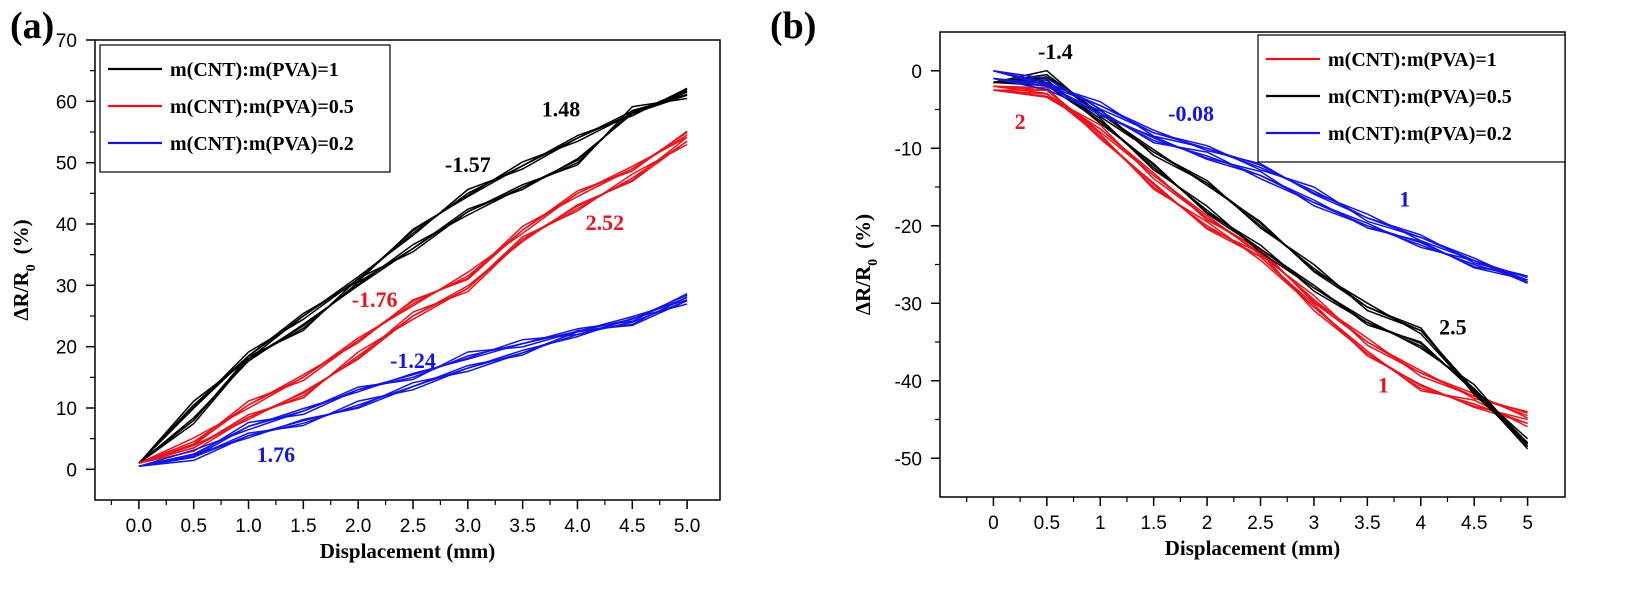 The width and height of the screenshot is (1650, 605). Describe the element at coordinates (1020, 121) in the screenshot. I see `slope-annotation: 2` at that location.